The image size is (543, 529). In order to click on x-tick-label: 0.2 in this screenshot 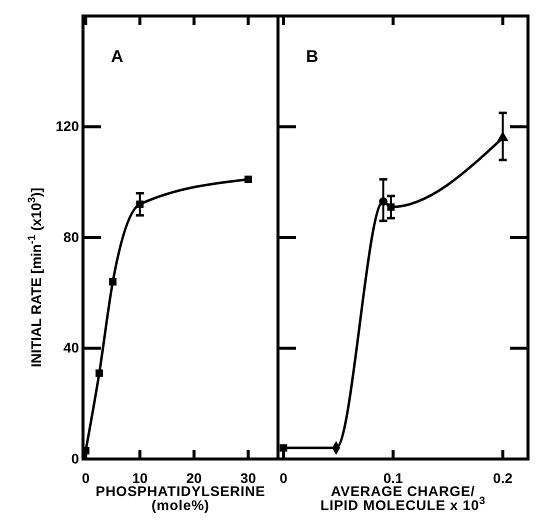, I will do `click(503, 478)`.